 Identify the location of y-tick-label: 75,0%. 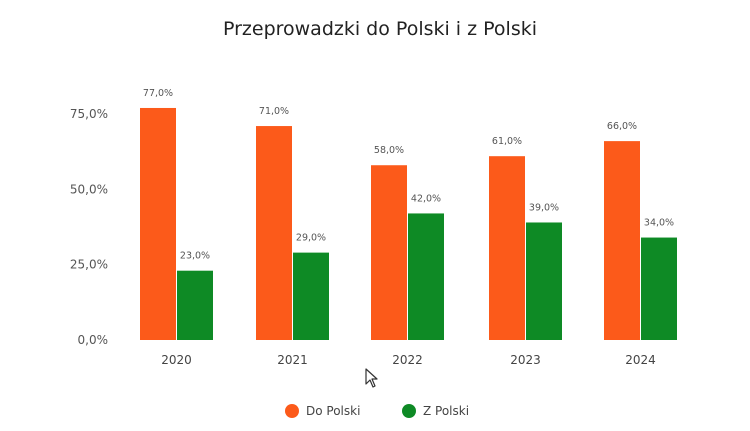
(89, 114).